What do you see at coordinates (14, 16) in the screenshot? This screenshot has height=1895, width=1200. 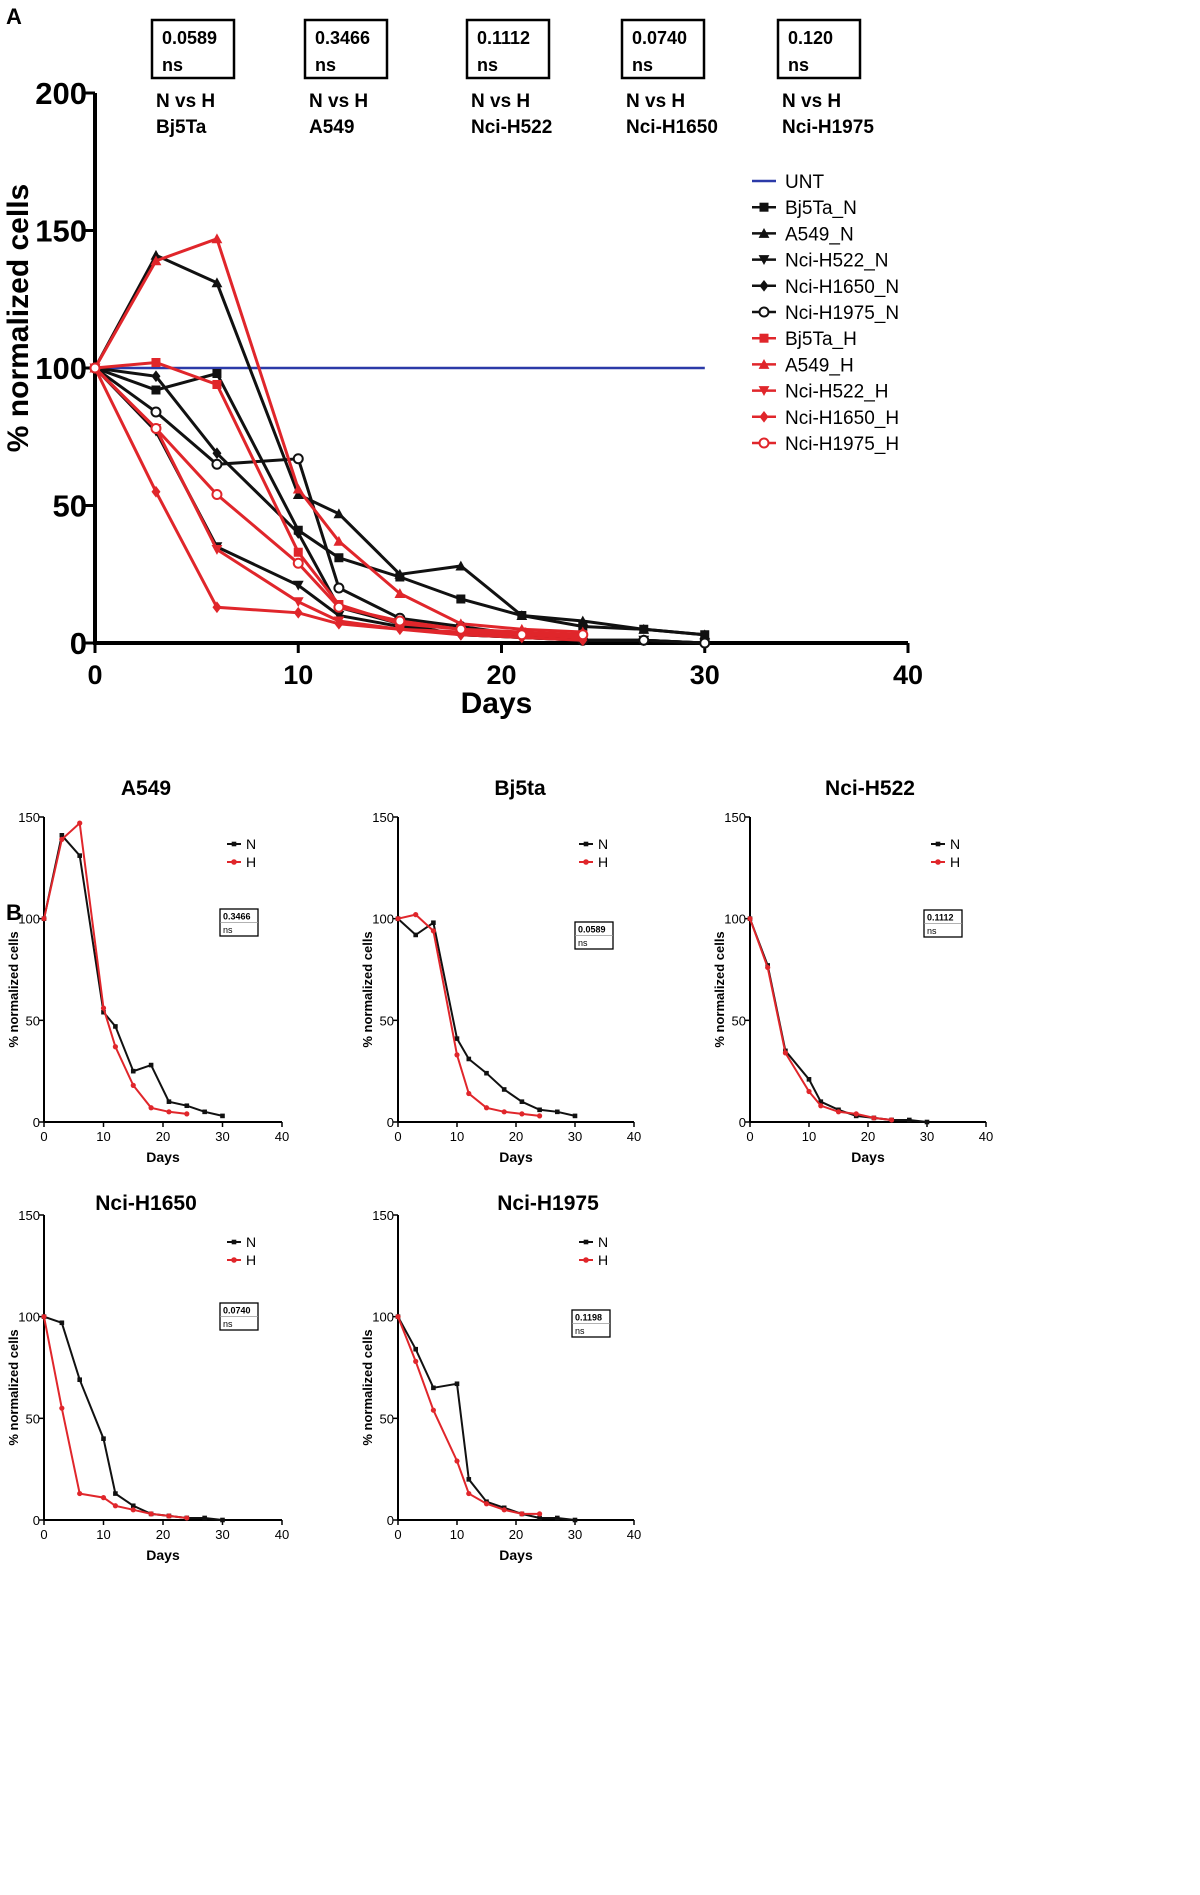 I see `panel-label-a: A` at bounding box center [14, 16].